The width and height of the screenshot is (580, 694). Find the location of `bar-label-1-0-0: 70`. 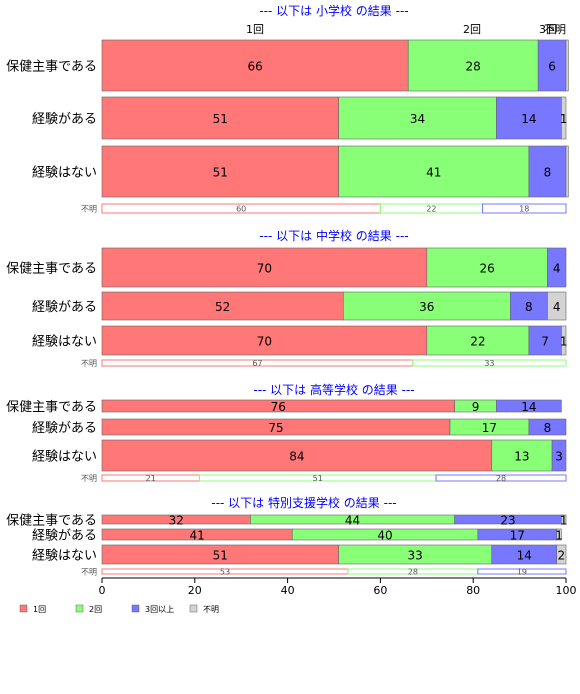

bar-label-1-0-0: 70 is located at coordinates (264, 269).